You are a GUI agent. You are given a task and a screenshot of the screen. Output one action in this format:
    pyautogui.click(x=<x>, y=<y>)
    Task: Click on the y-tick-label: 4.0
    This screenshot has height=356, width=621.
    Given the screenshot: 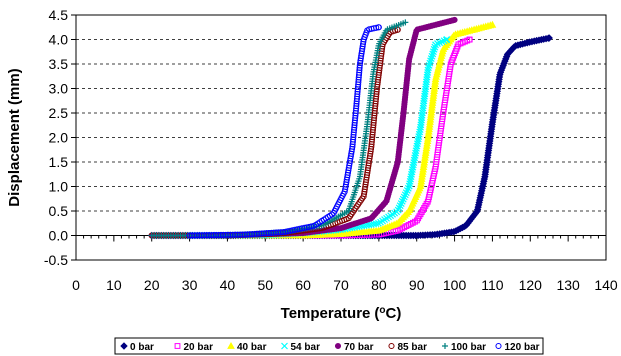 What is the action you would take?
    pyautogui.click(x=59, y=40)
    